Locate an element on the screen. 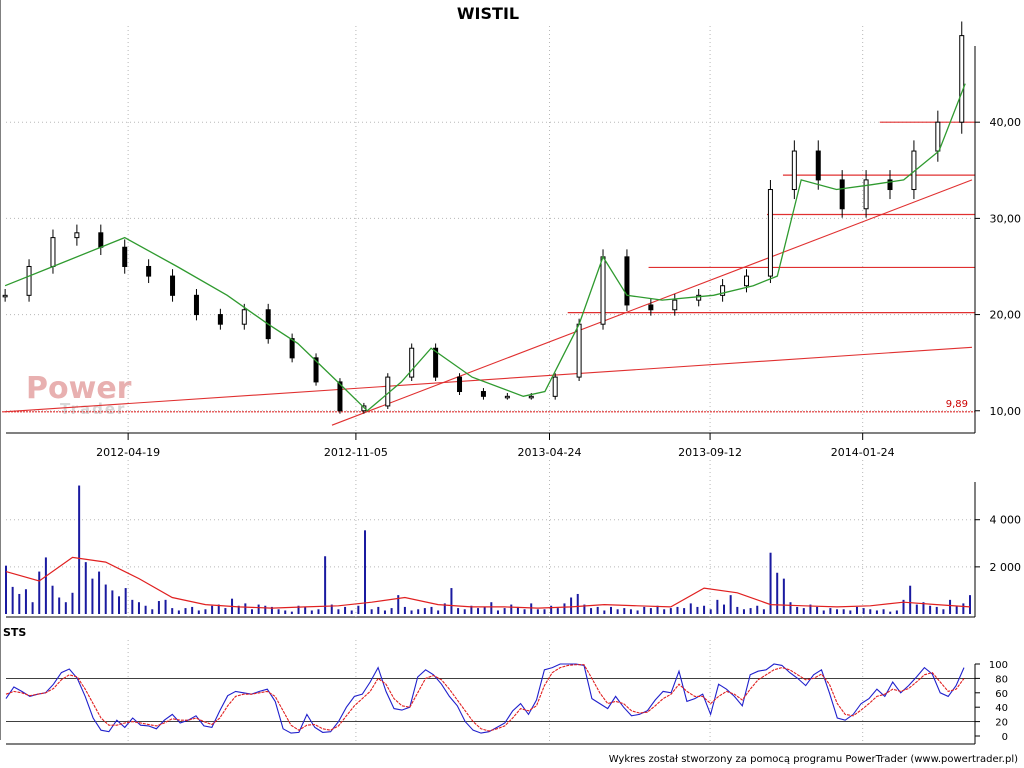  sts-y-tick-label: 60 is located at coordinates (1001, 694).